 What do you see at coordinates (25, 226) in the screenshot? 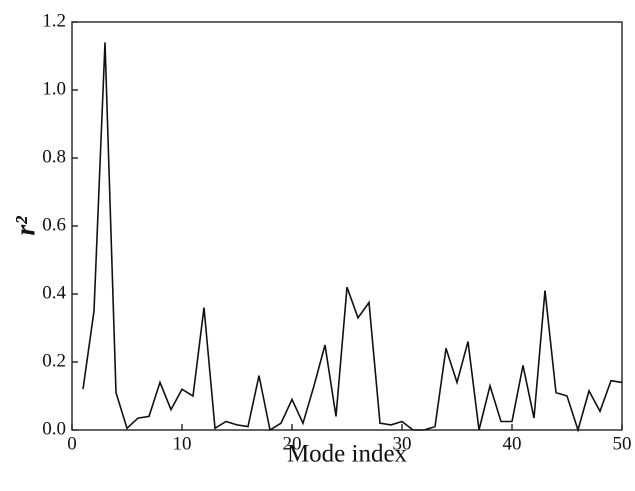
I see `y-axis-label: r²` at bounding box center [25, 226].